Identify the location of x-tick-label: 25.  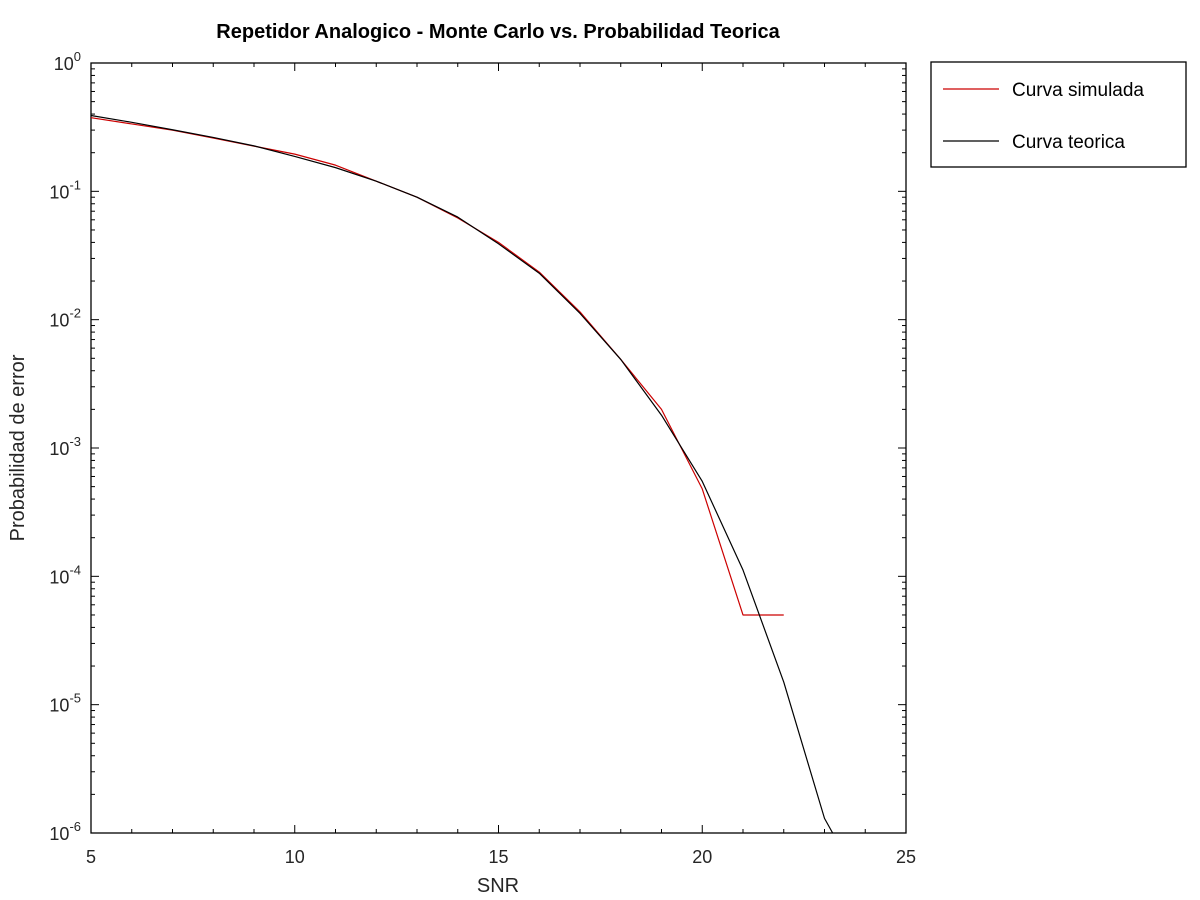
(906, 857).